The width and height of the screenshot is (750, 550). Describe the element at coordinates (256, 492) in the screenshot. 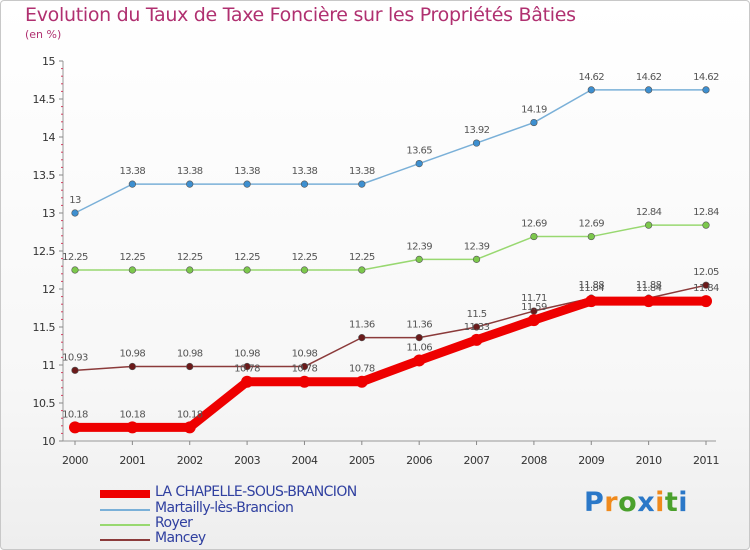

I see `legend-label-la-chapelle: LA CHAPELLE-SOUS-BRANCION` at that location.